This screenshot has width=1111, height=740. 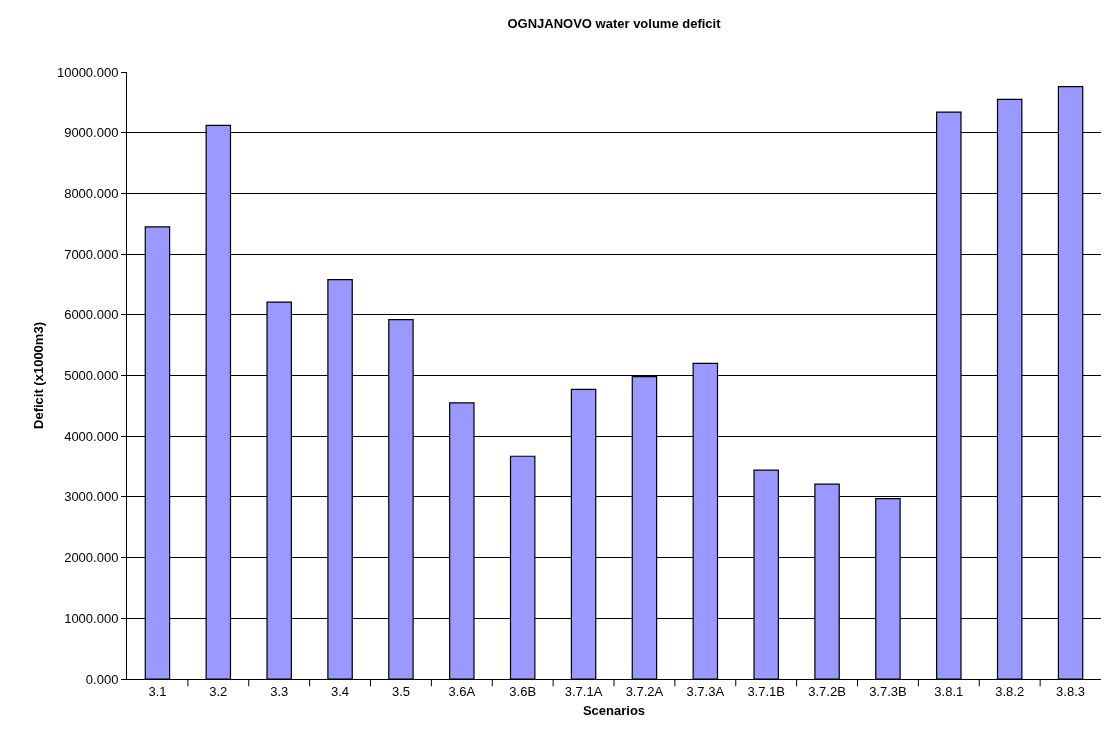 What do you see at coordinates (87, 72) in the screenshot?
I see `y-tick-label: 10000.000` at bounding box center [87, 72].